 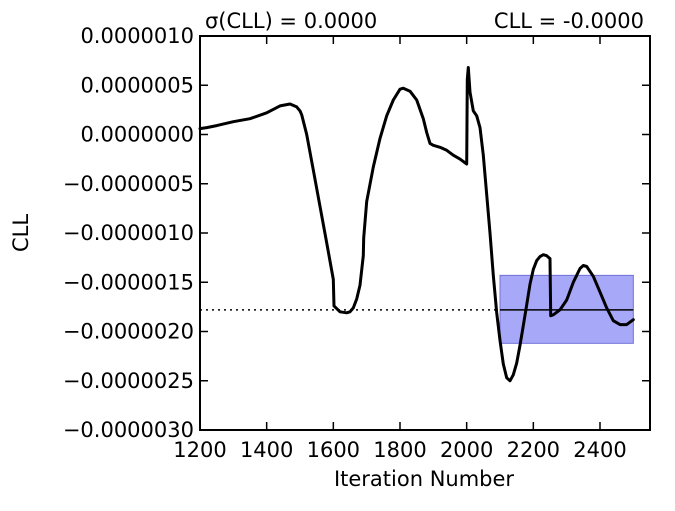 What do you see at coordinates (137, 36) in the screenshot?
I see `y-tick-label: 0.0000010` at bounding box center [137, 36].